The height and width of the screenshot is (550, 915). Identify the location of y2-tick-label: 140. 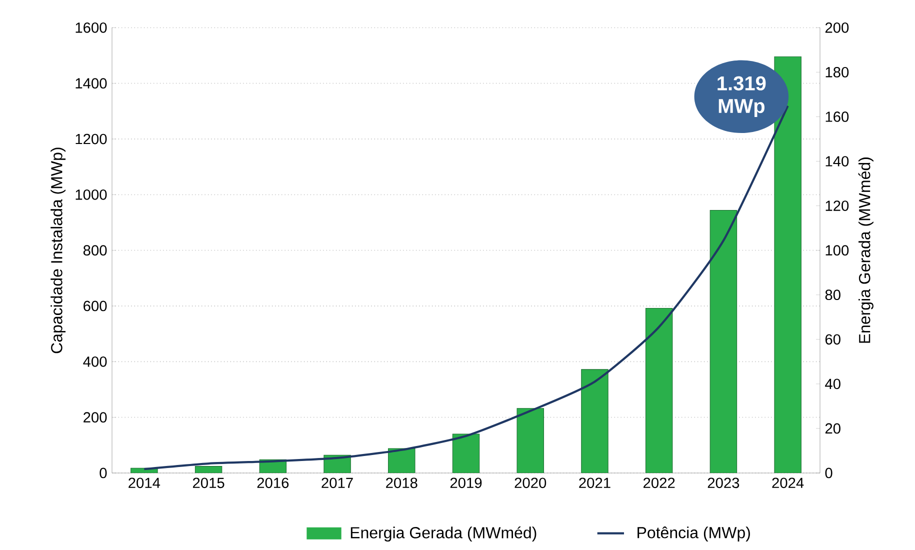
(837, 161).